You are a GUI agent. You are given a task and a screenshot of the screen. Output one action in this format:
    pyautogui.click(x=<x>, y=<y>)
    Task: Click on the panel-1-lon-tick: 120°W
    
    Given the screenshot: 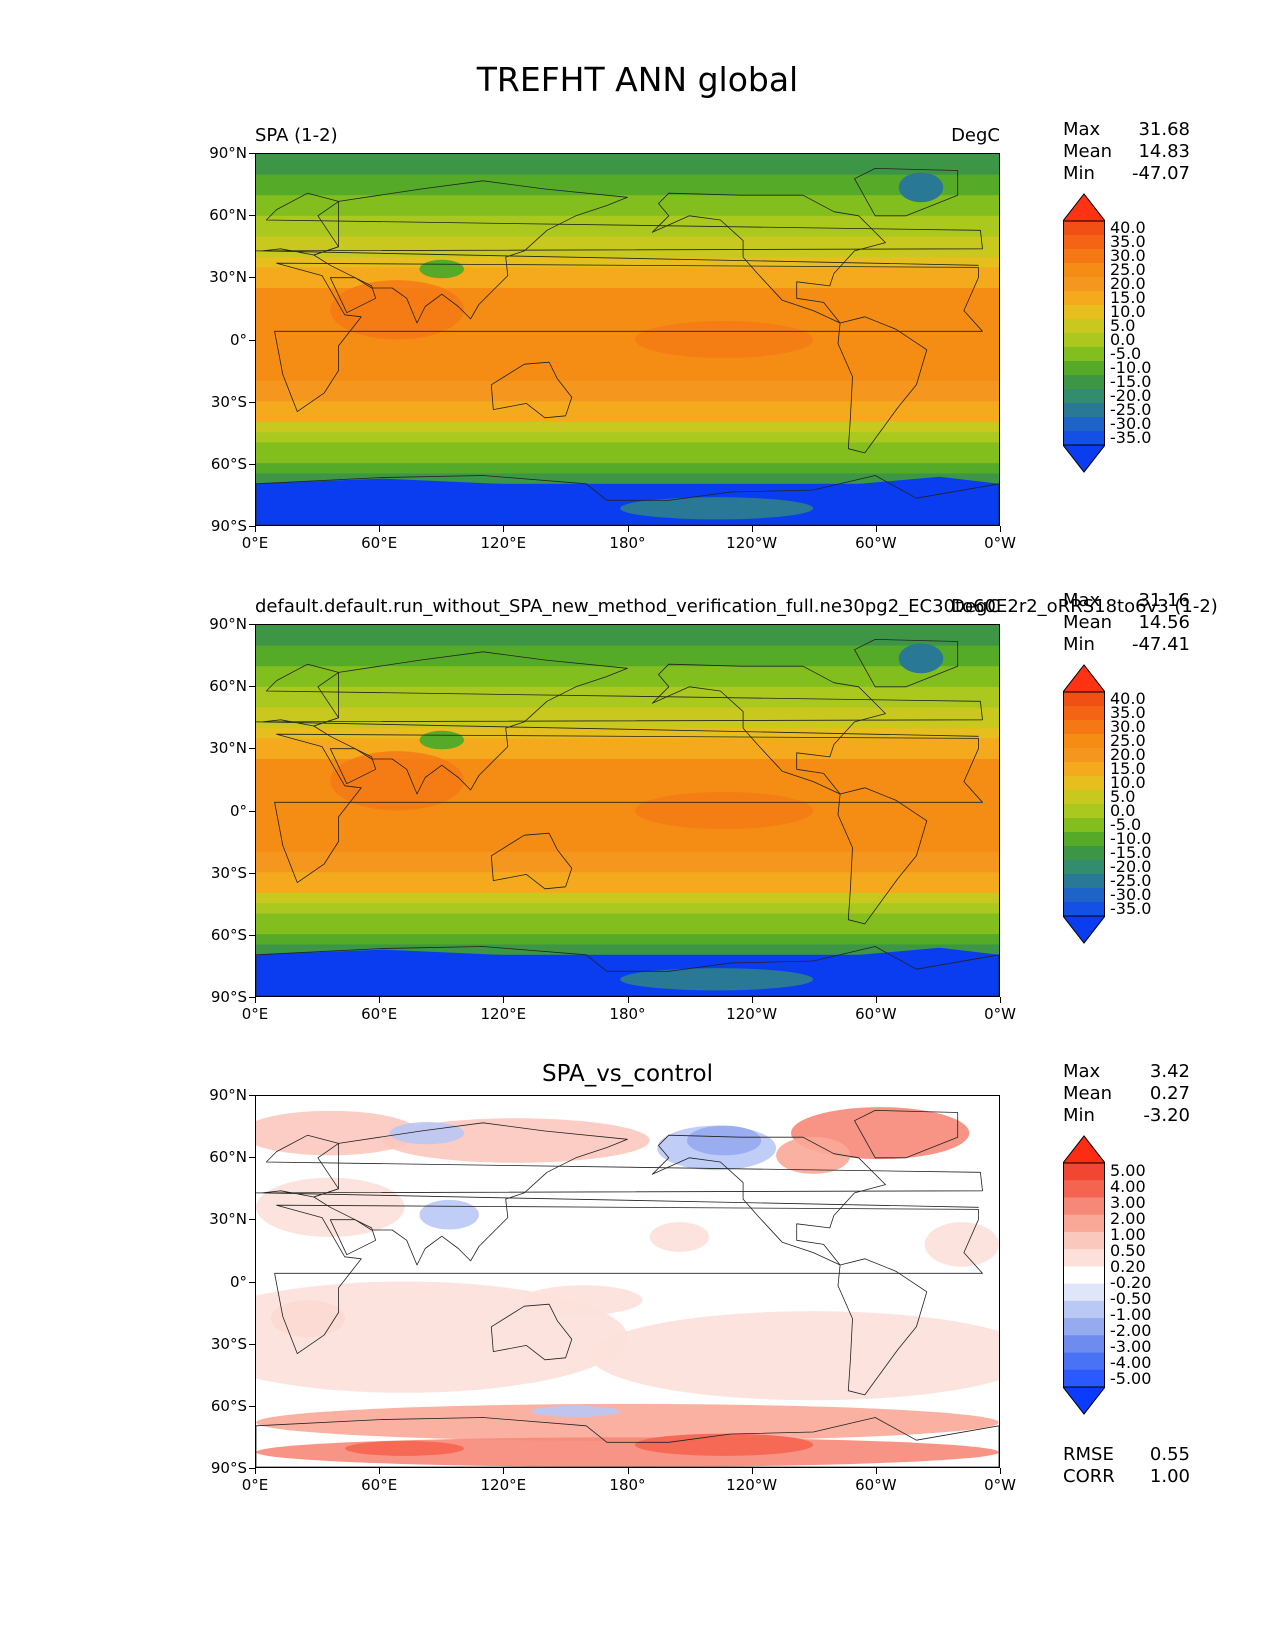 What is the action you would take?
    pyautogui.click(x=752, y=543)
    